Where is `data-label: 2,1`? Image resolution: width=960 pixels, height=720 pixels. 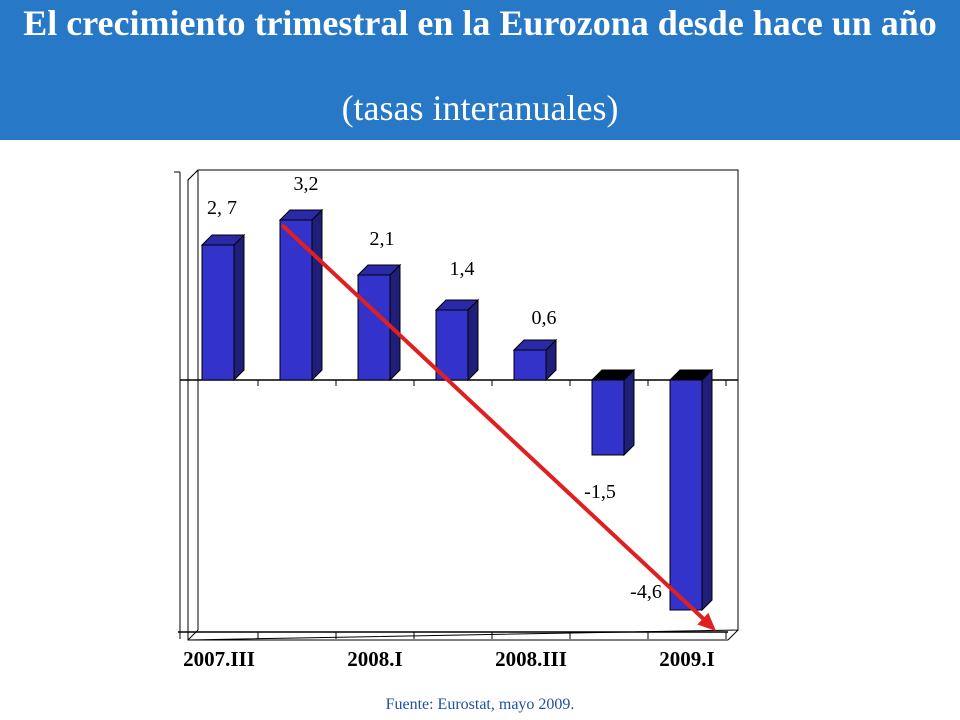
data-label: 2,1 is located at coordinates (382, 239).